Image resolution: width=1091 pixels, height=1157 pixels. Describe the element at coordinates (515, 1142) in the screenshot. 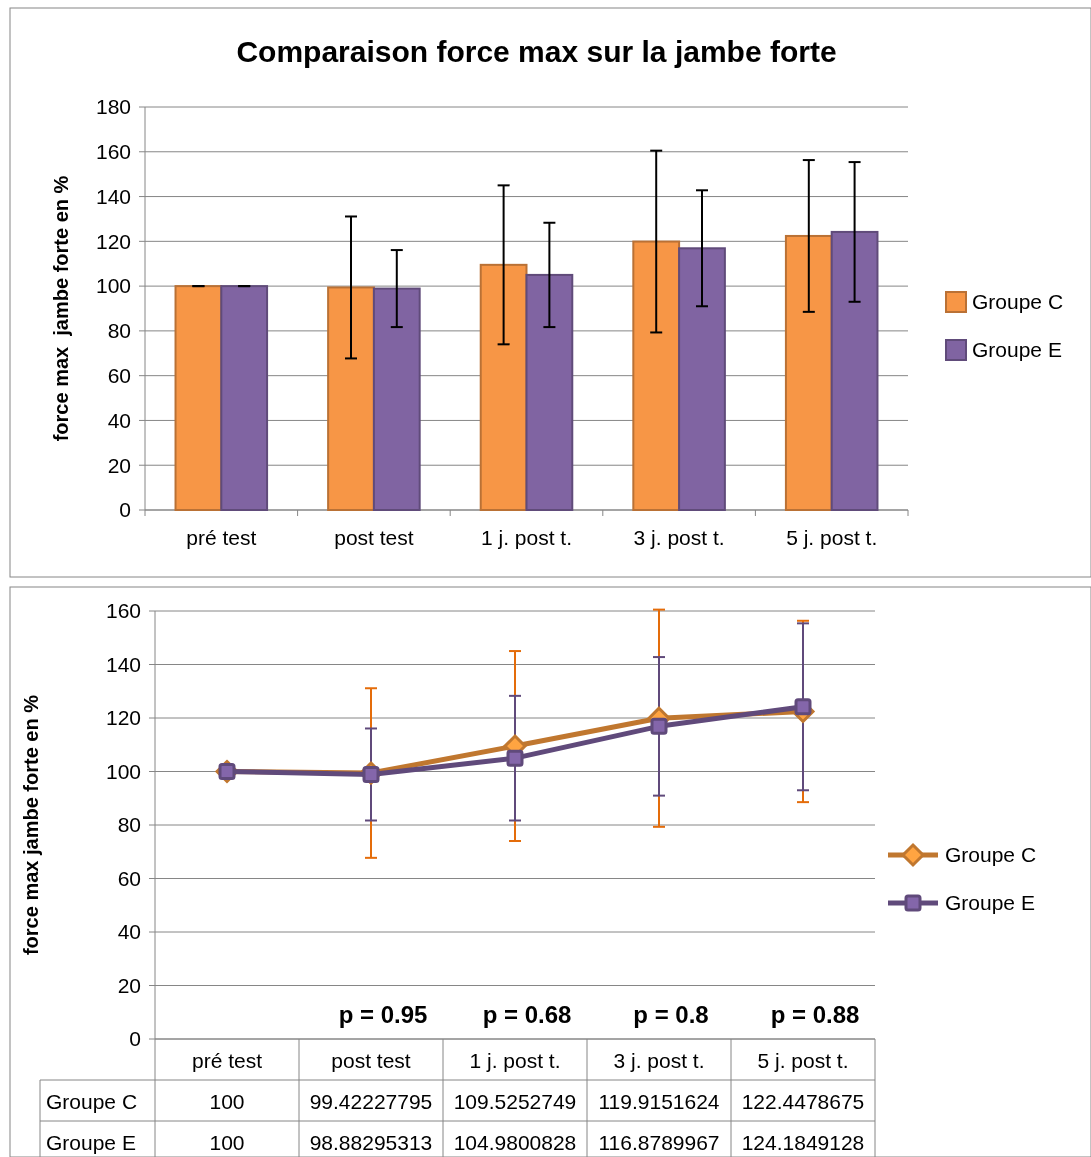

I see `data-label: 104.9800828` at that location.